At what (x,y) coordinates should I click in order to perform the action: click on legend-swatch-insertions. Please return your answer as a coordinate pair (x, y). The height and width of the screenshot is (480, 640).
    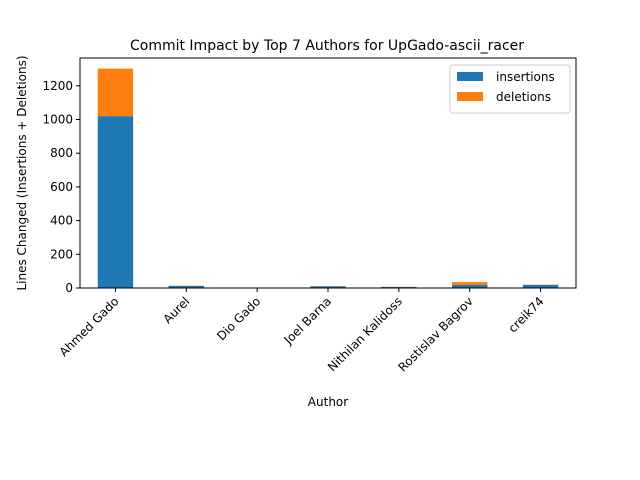
    Looking at the image, I should click on (470, 76).